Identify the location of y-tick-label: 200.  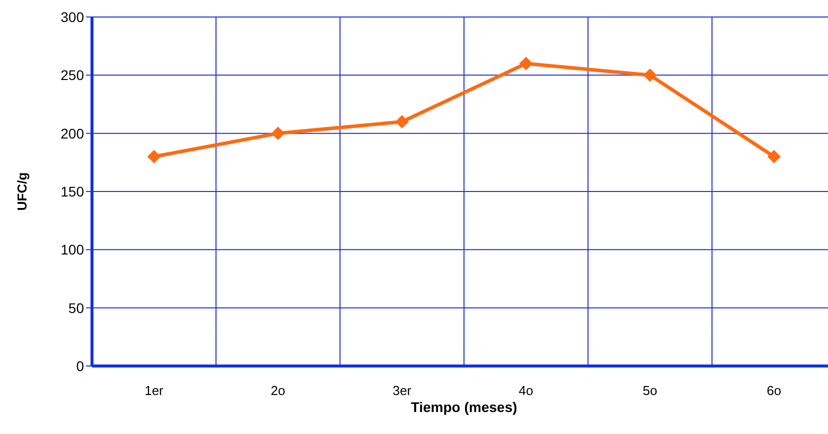
(72, 133).